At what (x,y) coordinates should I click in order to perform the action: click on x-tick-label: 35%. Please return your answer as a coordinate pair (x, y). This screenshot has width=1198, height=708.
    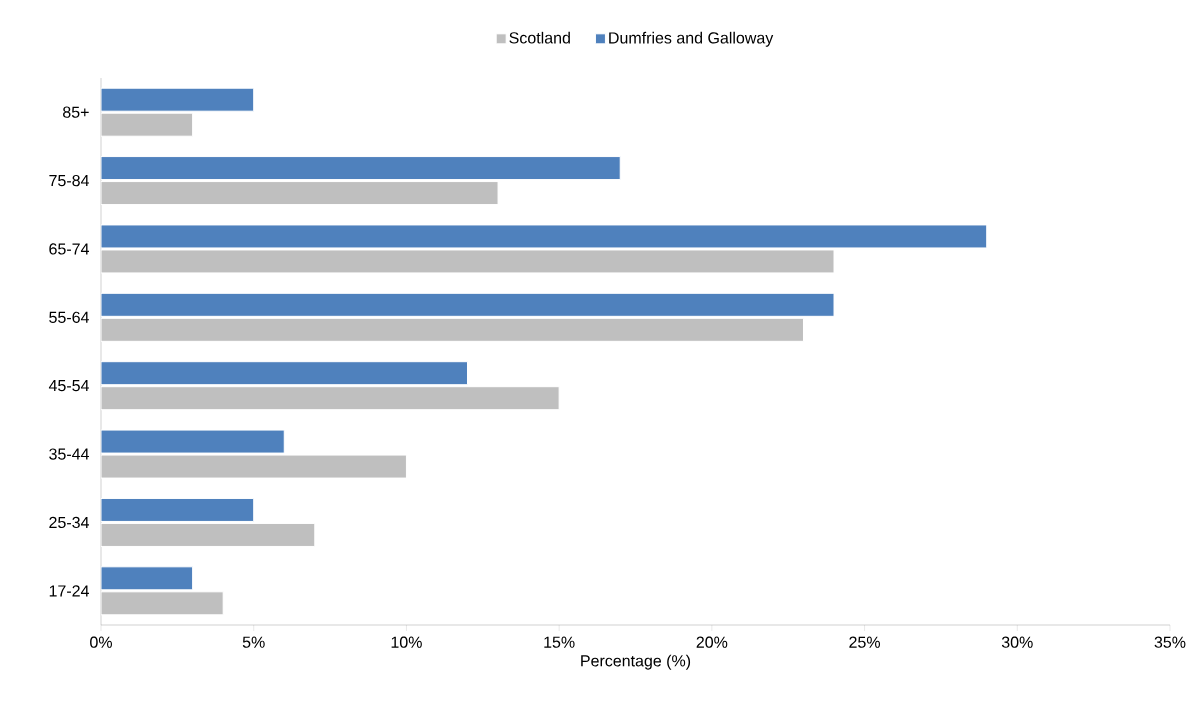
    Looking at the image, I should click on (1170, 642).